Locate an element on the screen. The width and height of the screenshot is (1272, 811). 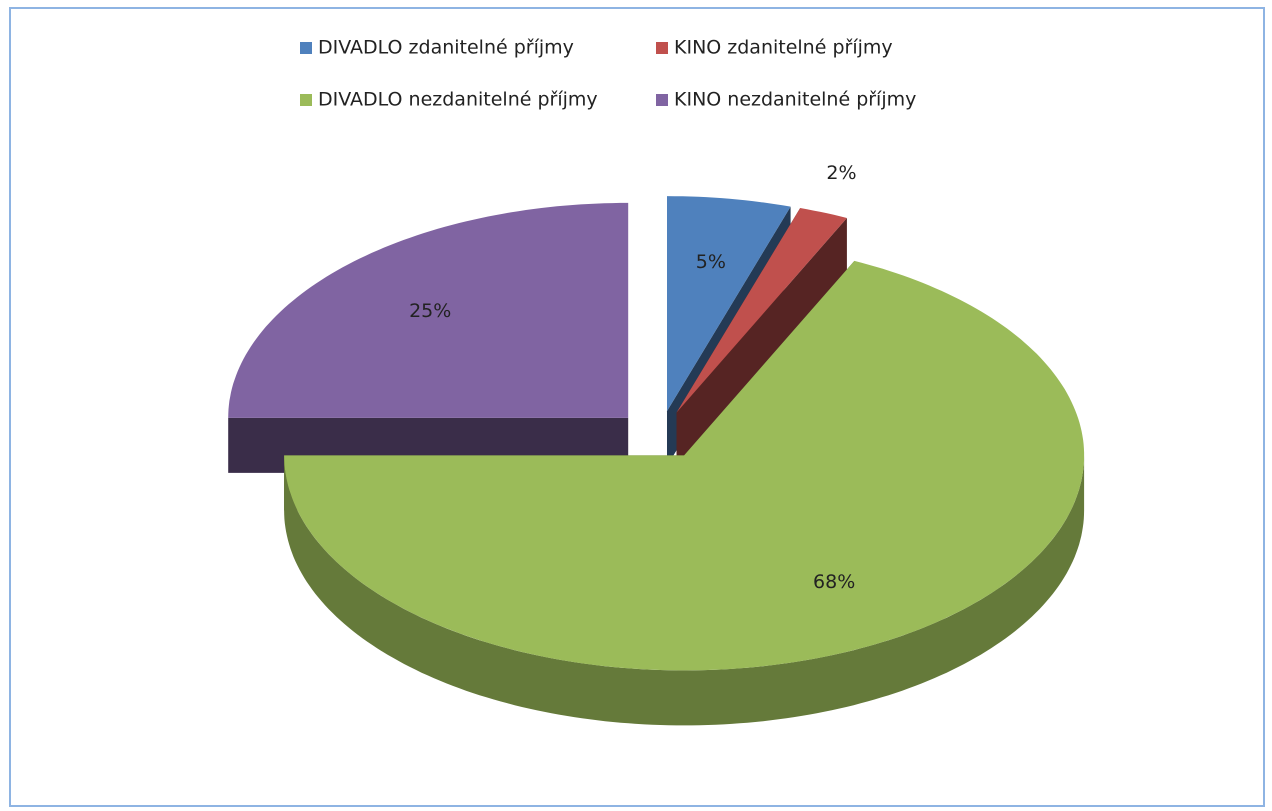
legend-label: KINO nezdanitelné příjmy is located at coordinates (795, 100).